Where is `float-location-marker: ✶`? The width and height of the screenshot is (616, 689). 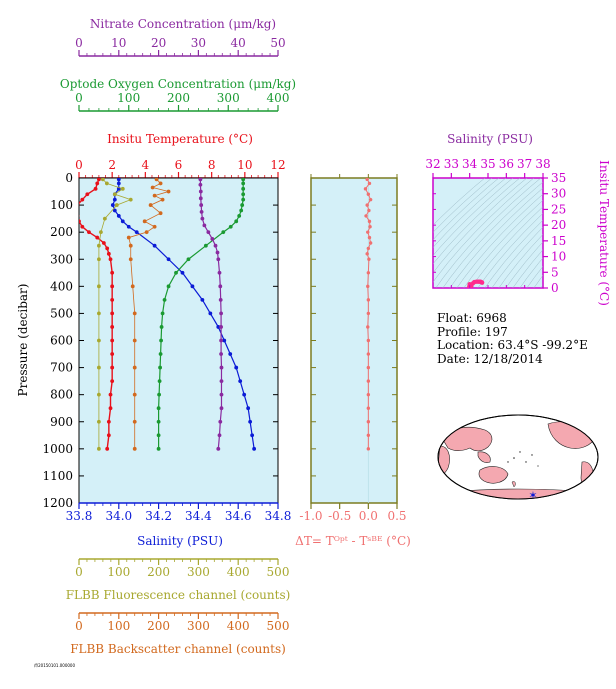
float-location-marker: ✶ is located at coordinates (532, 495).